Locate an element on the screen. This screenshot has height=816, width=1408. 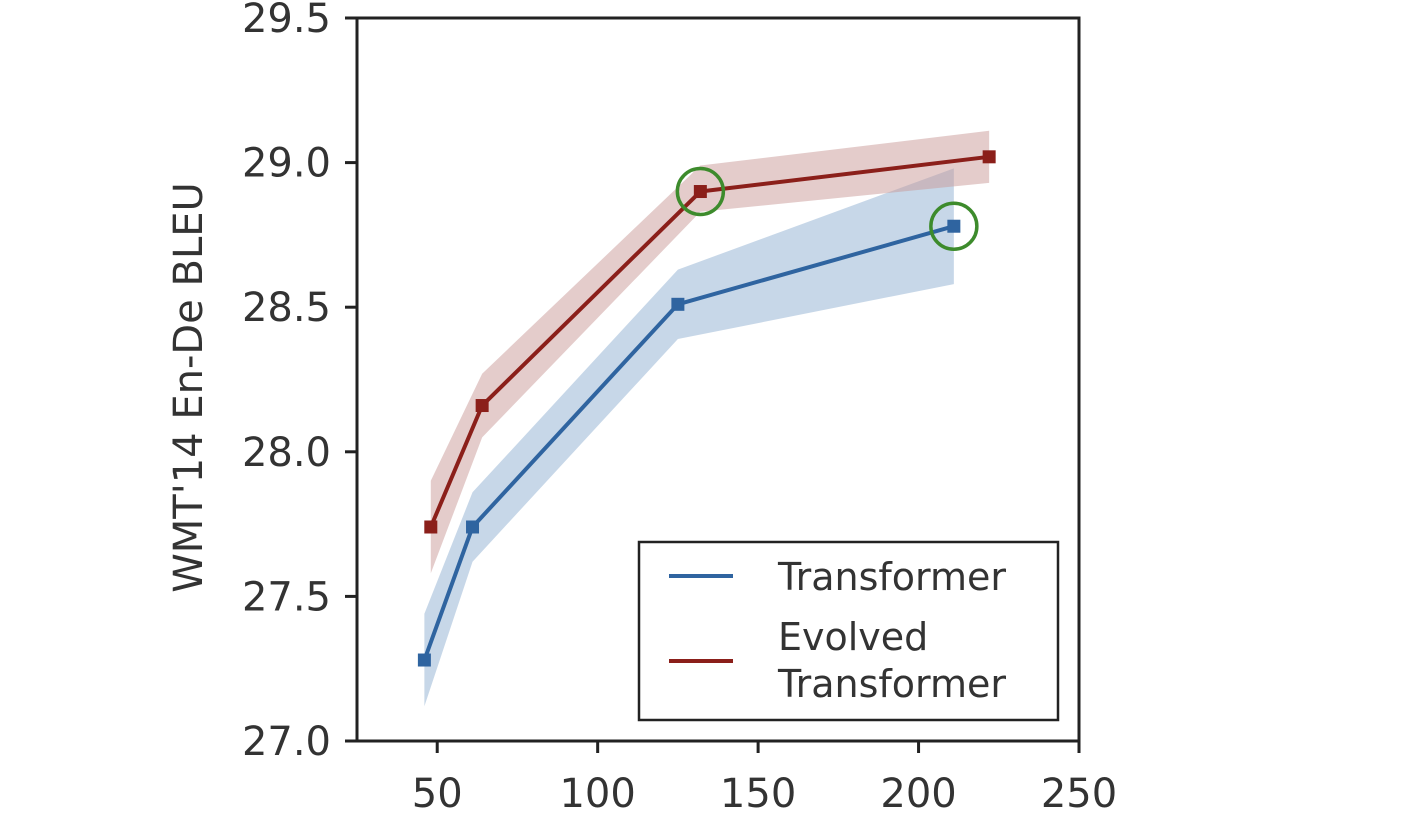
y-tick-label-28.0: 28.0 is located at coordinates (286, 453).